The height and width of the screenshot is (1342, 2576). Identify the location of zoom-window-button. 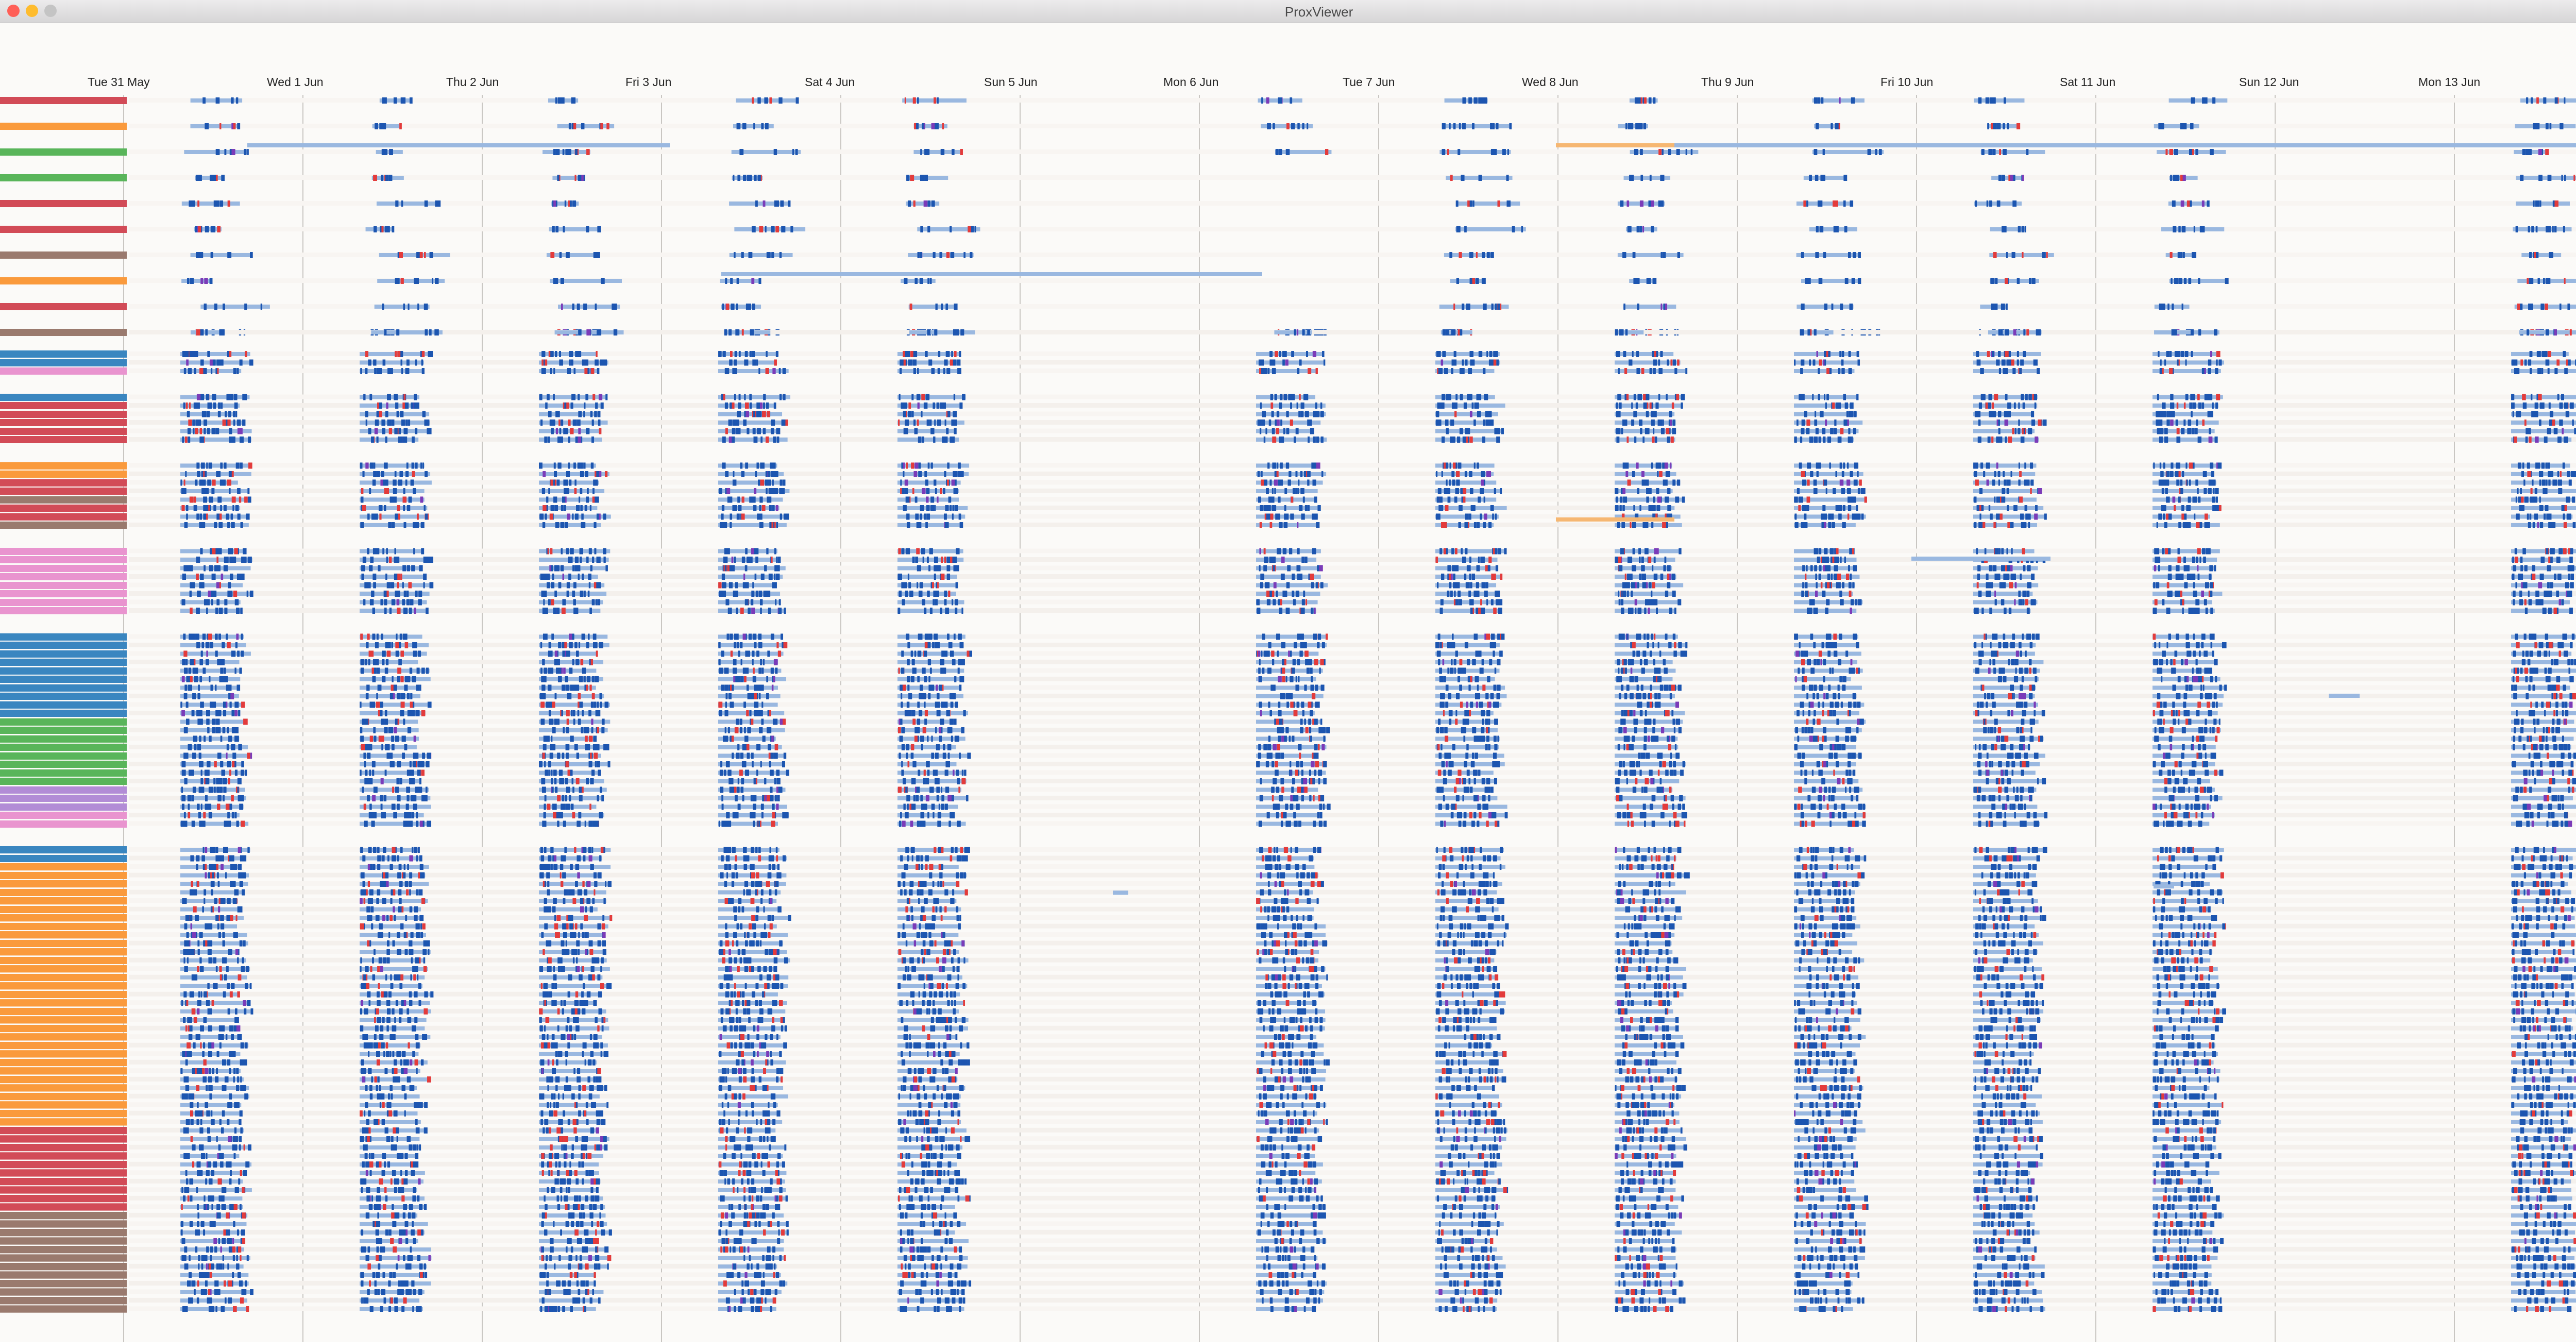
(51, 11).